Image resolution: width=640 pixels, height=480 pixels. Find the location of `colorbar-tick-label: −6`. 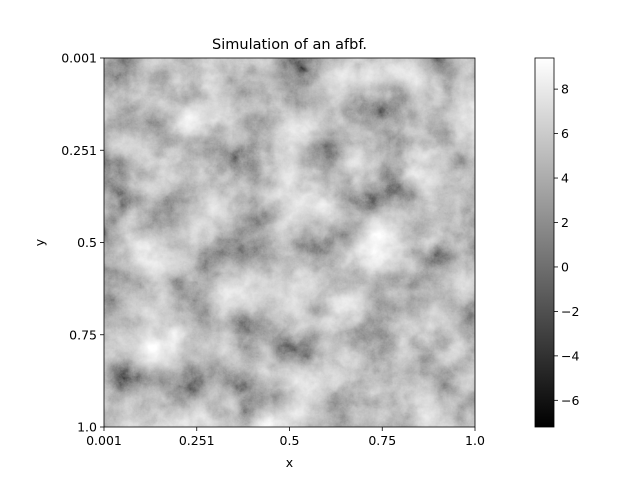

colorbar-tick-label: −6 is located at coordinates (570, 400).